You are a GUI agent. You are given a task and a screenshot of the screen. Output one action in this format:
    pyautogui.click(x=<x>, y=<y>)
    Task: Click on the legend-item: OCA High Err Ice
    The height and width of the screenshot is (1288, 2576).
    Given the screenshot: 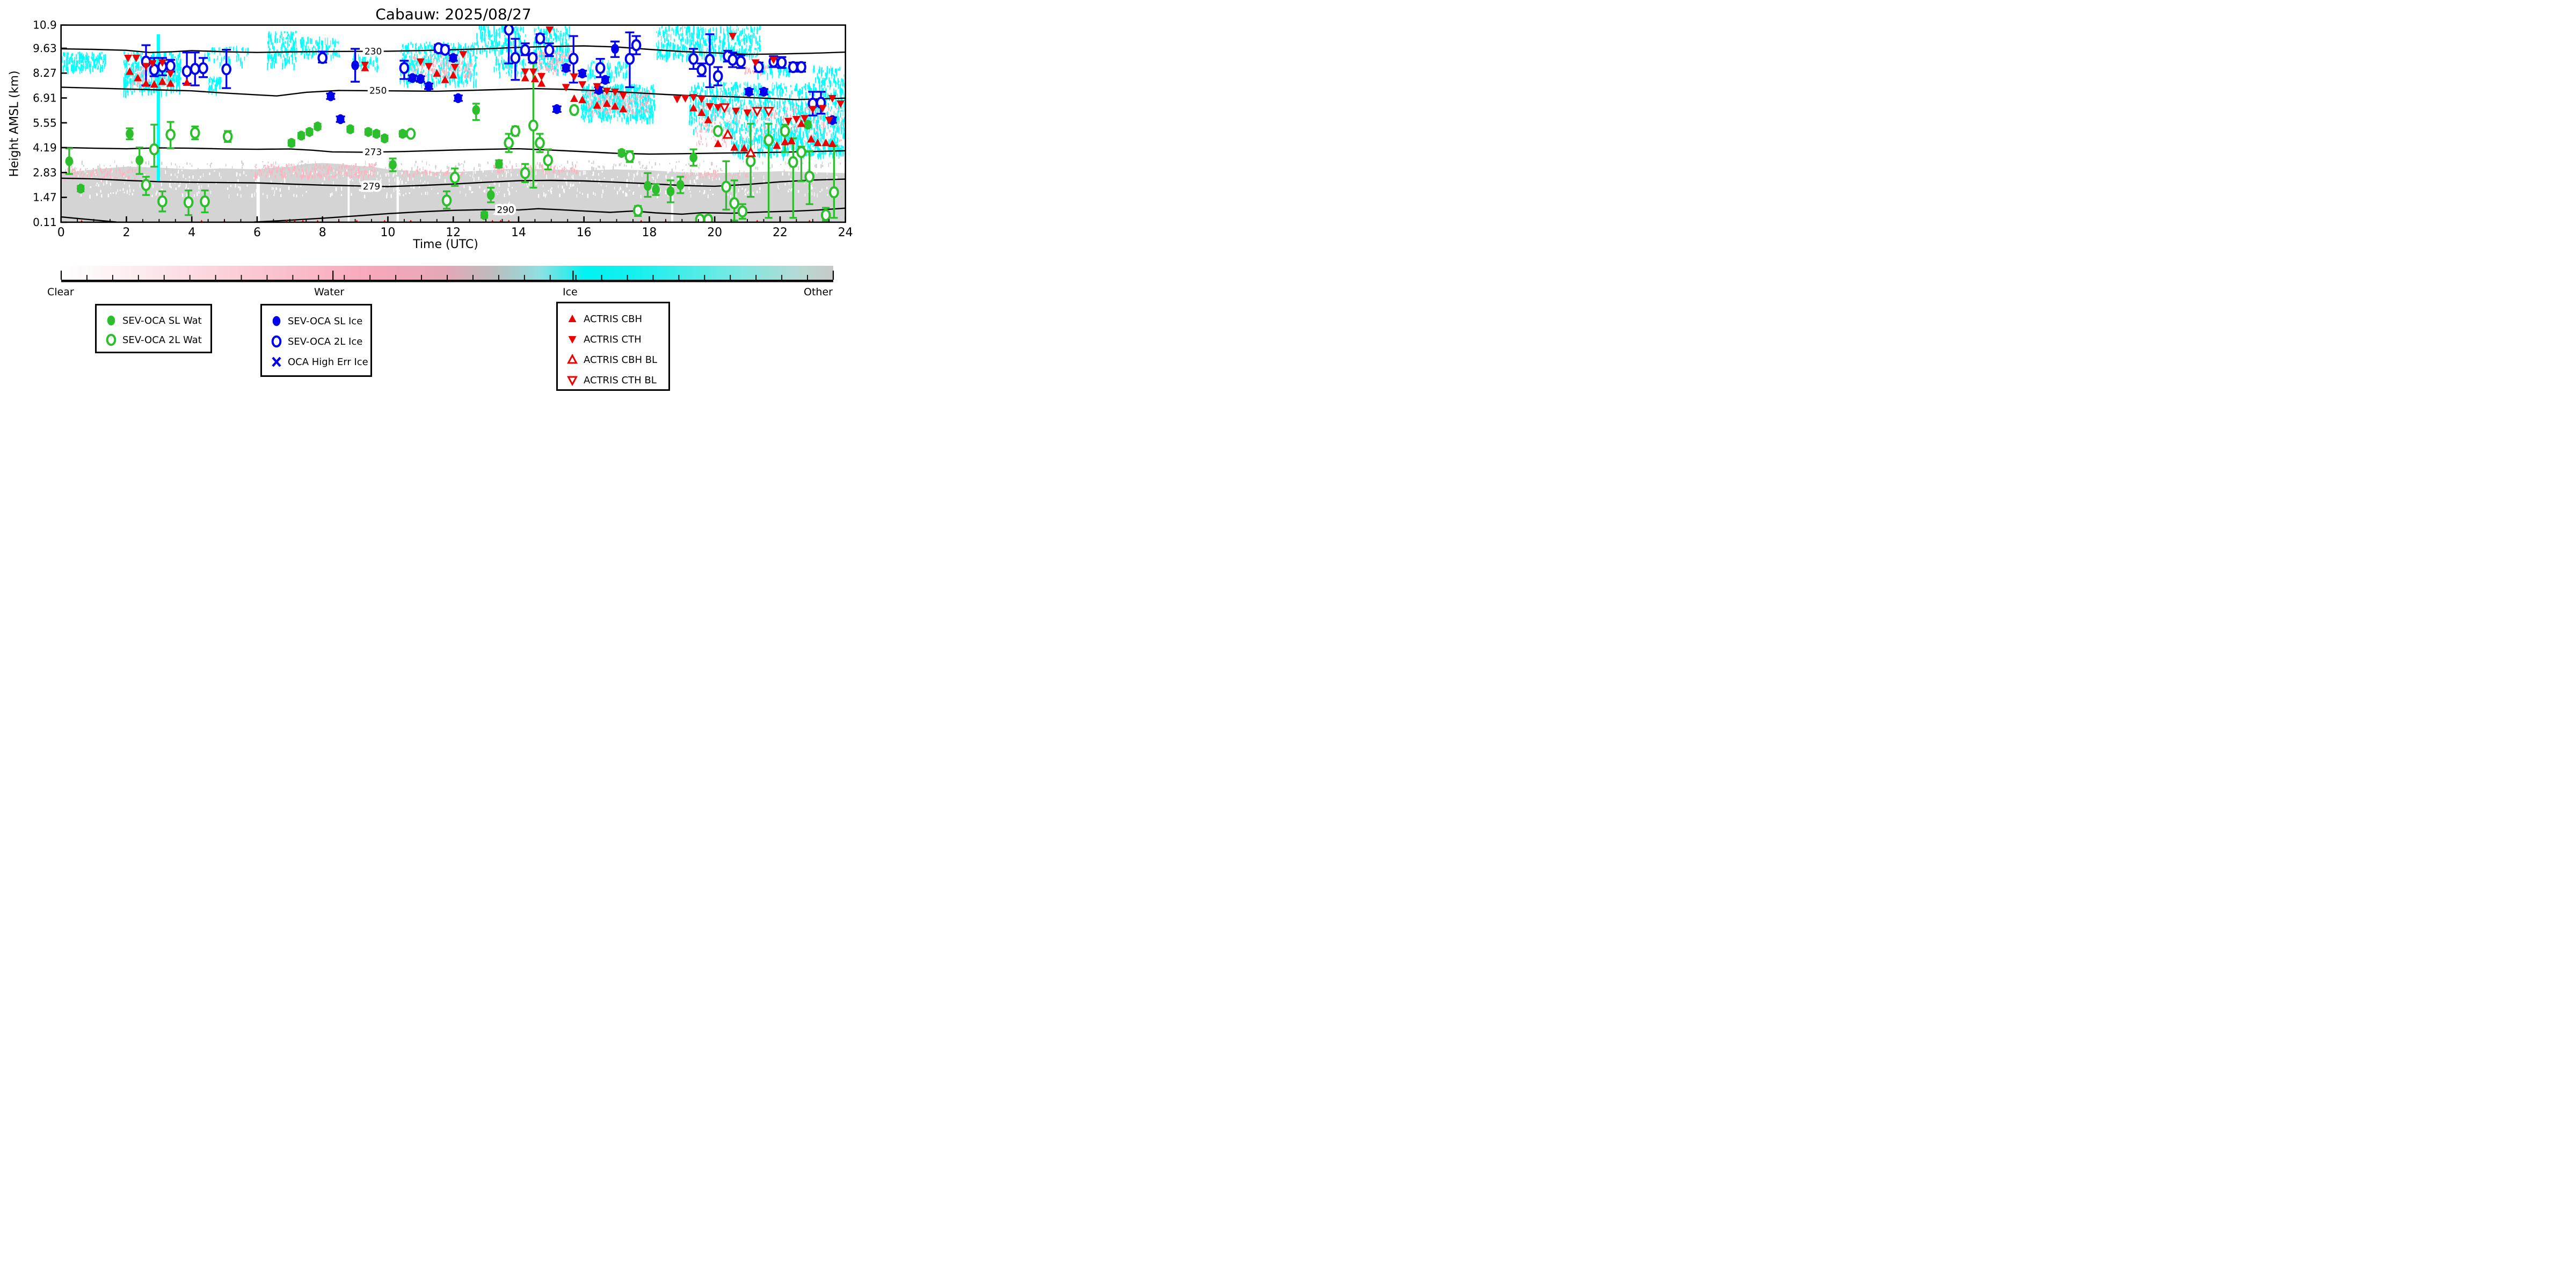 What is the action you would take?
    pyautogui.click(x=318, y=362)
    